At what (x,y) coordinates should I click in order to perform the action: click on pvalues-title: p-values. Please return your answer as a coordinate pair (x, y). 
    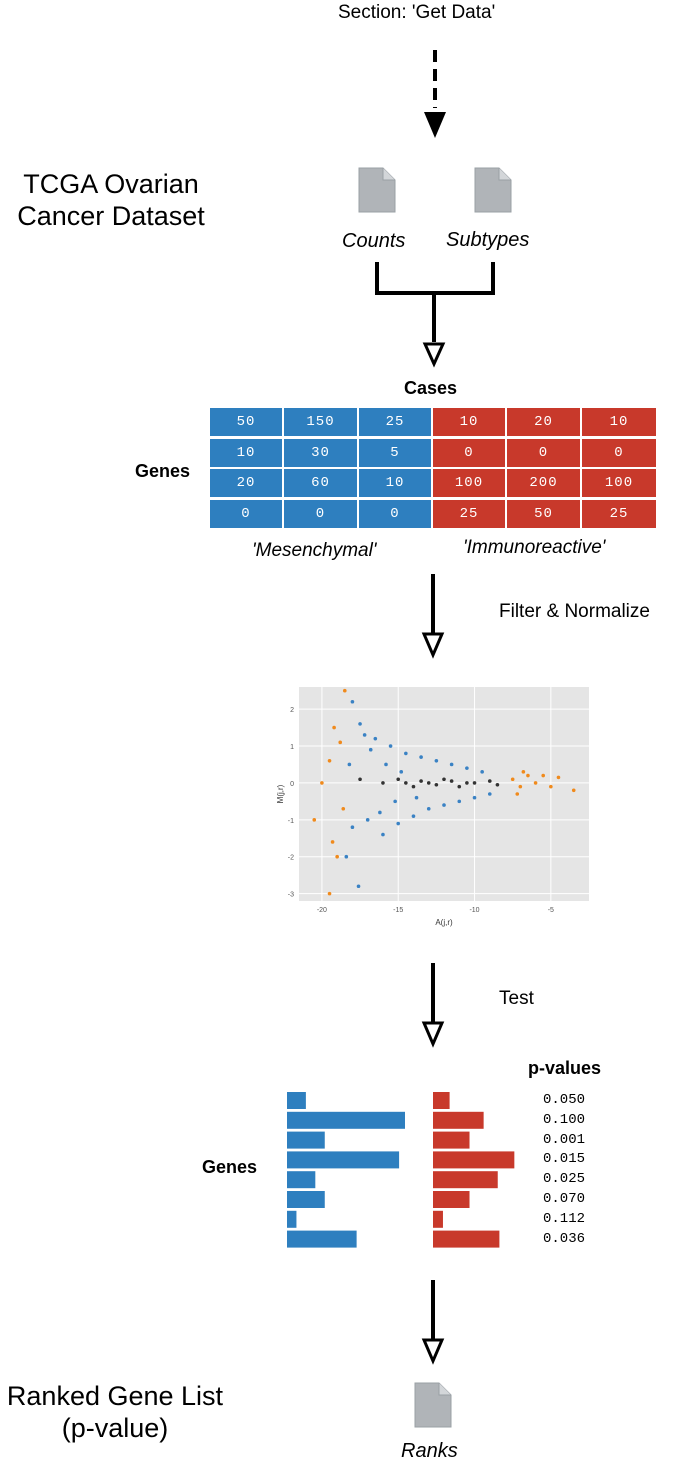
    Looking at the image, I should click on (565, 1068).